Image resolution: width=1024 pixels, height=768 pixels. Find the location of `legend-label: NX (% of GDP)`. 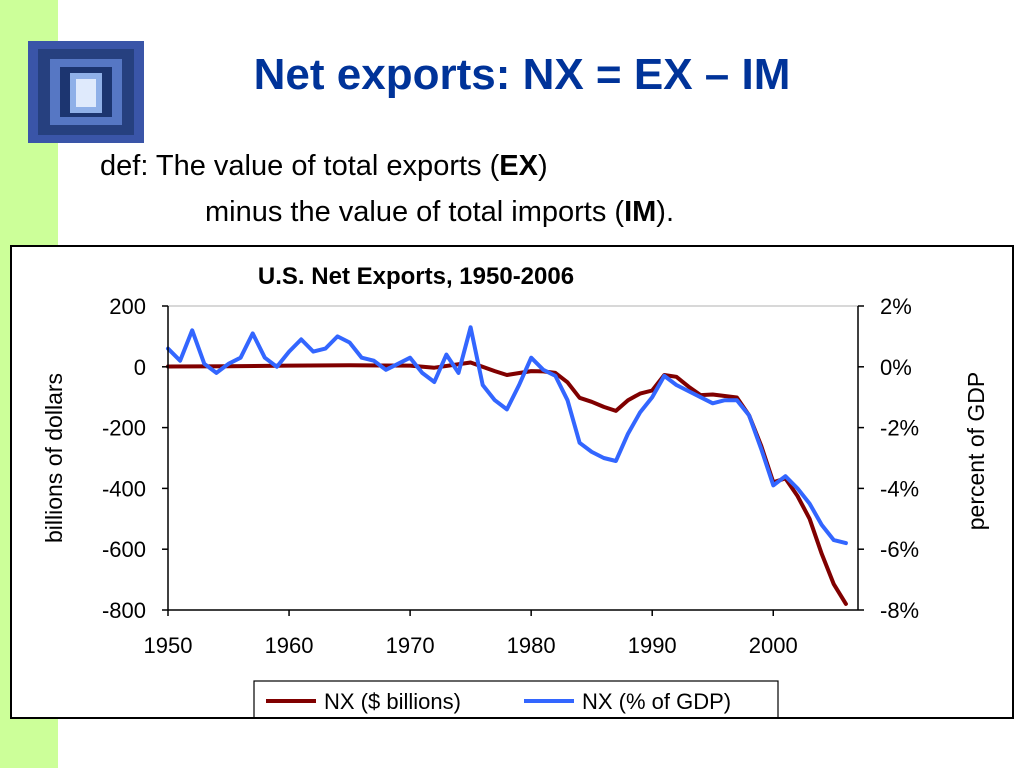

legend-label: NX (% of GDP) is located at coordinates (656, 701).